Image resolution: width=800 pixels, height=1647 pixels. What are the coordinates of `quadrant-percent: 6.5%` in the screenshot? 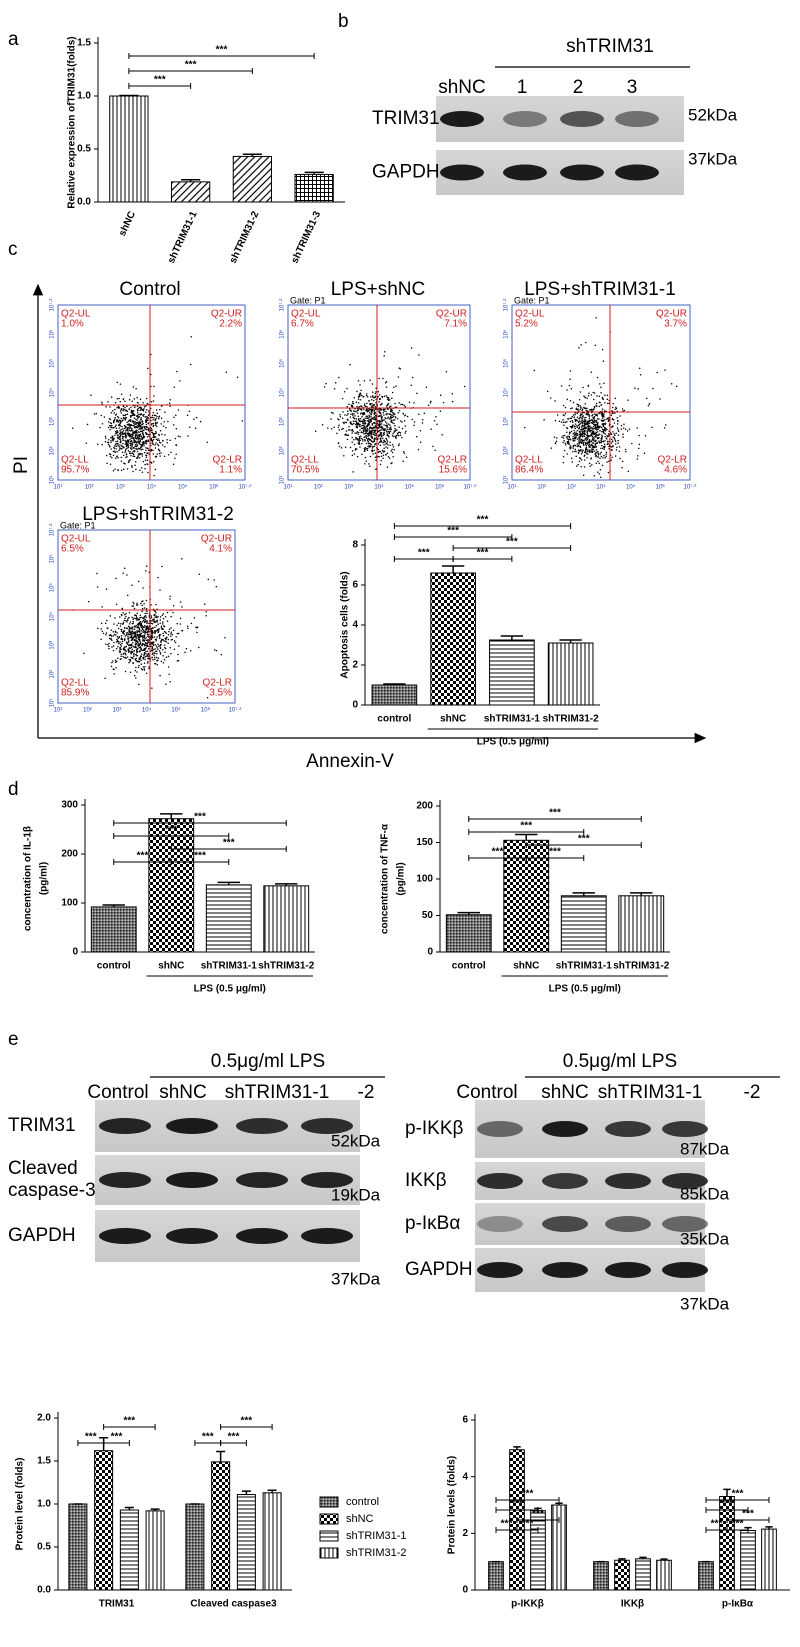 It's located at (72, 549).